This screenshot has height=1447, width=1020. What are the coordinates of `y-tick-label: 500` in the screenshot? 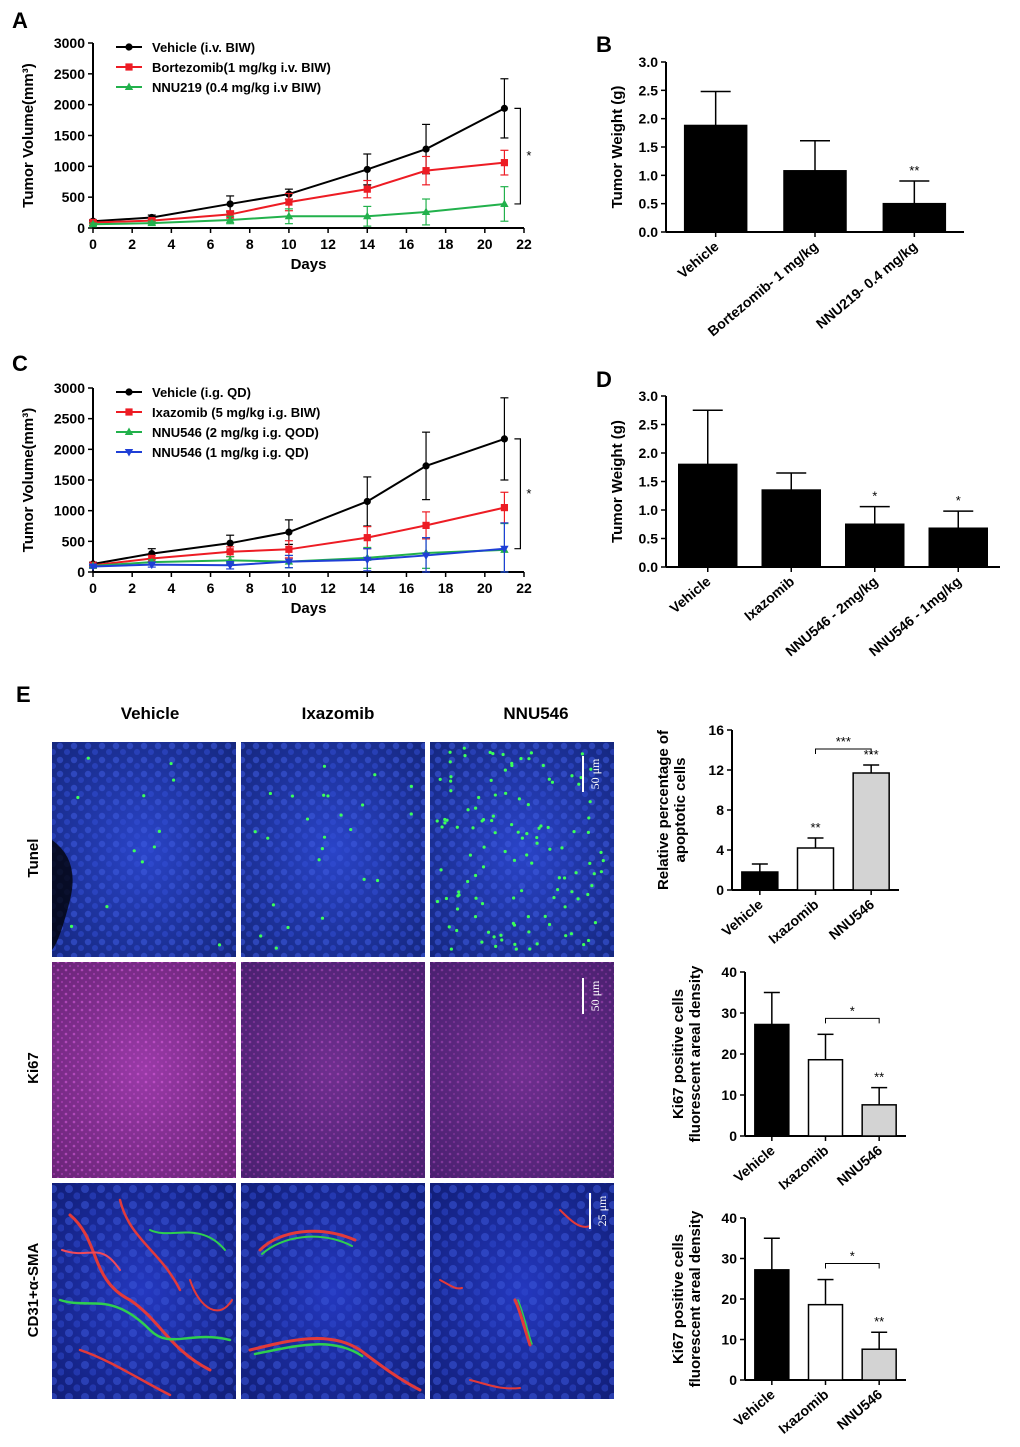 It's located at (74, 197).